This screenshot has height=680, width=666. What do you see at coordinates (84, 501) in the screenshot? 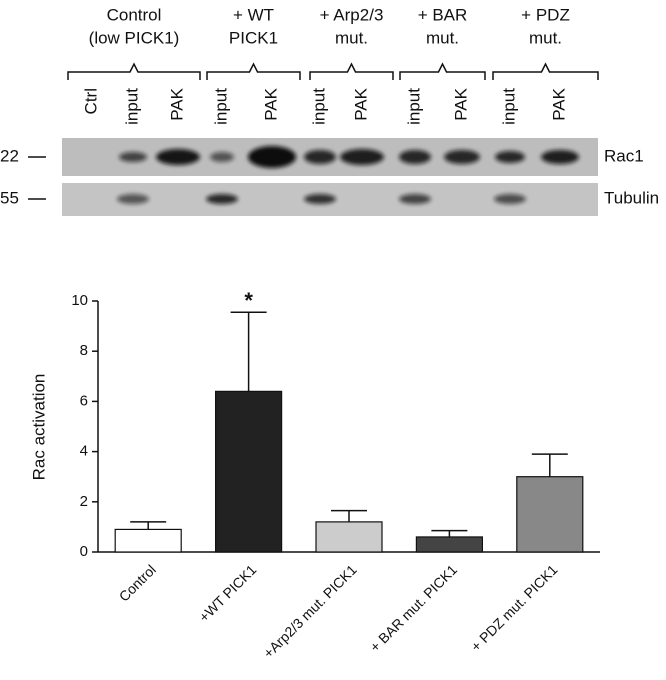
I see `y-tick-label: 2` at bounding box center [84, 501].